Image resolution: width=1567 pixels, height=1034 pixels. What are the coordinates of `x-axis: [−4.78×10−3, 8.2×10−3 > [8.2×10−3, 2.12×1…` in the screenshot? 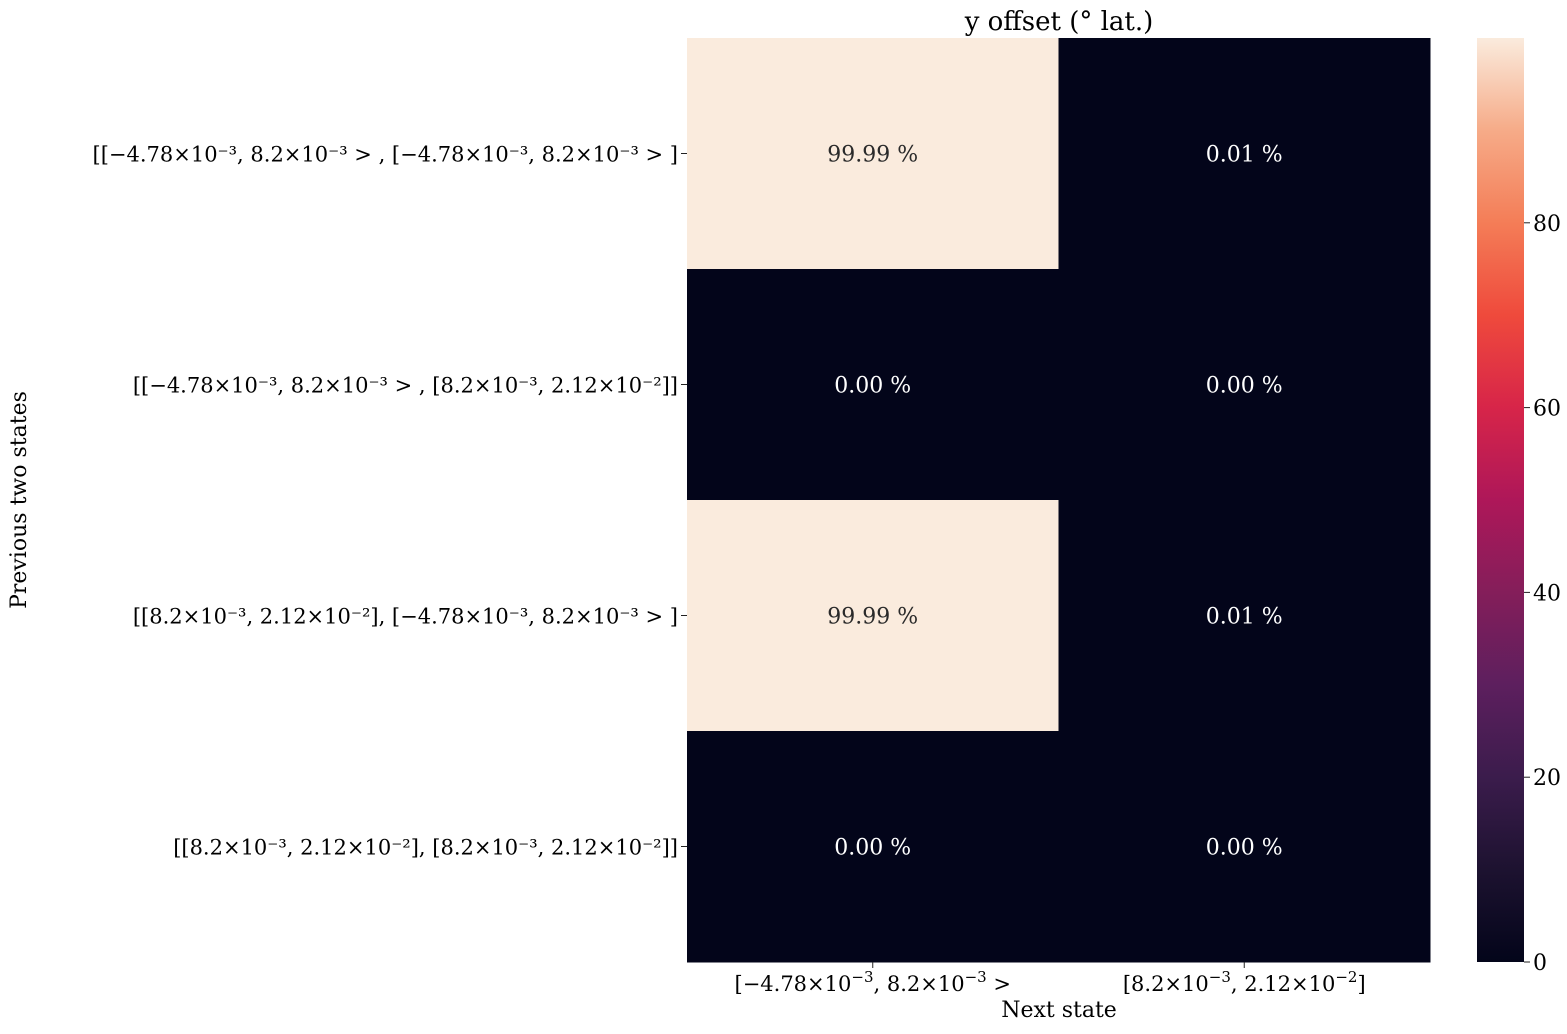 It's located at (1050, 979).